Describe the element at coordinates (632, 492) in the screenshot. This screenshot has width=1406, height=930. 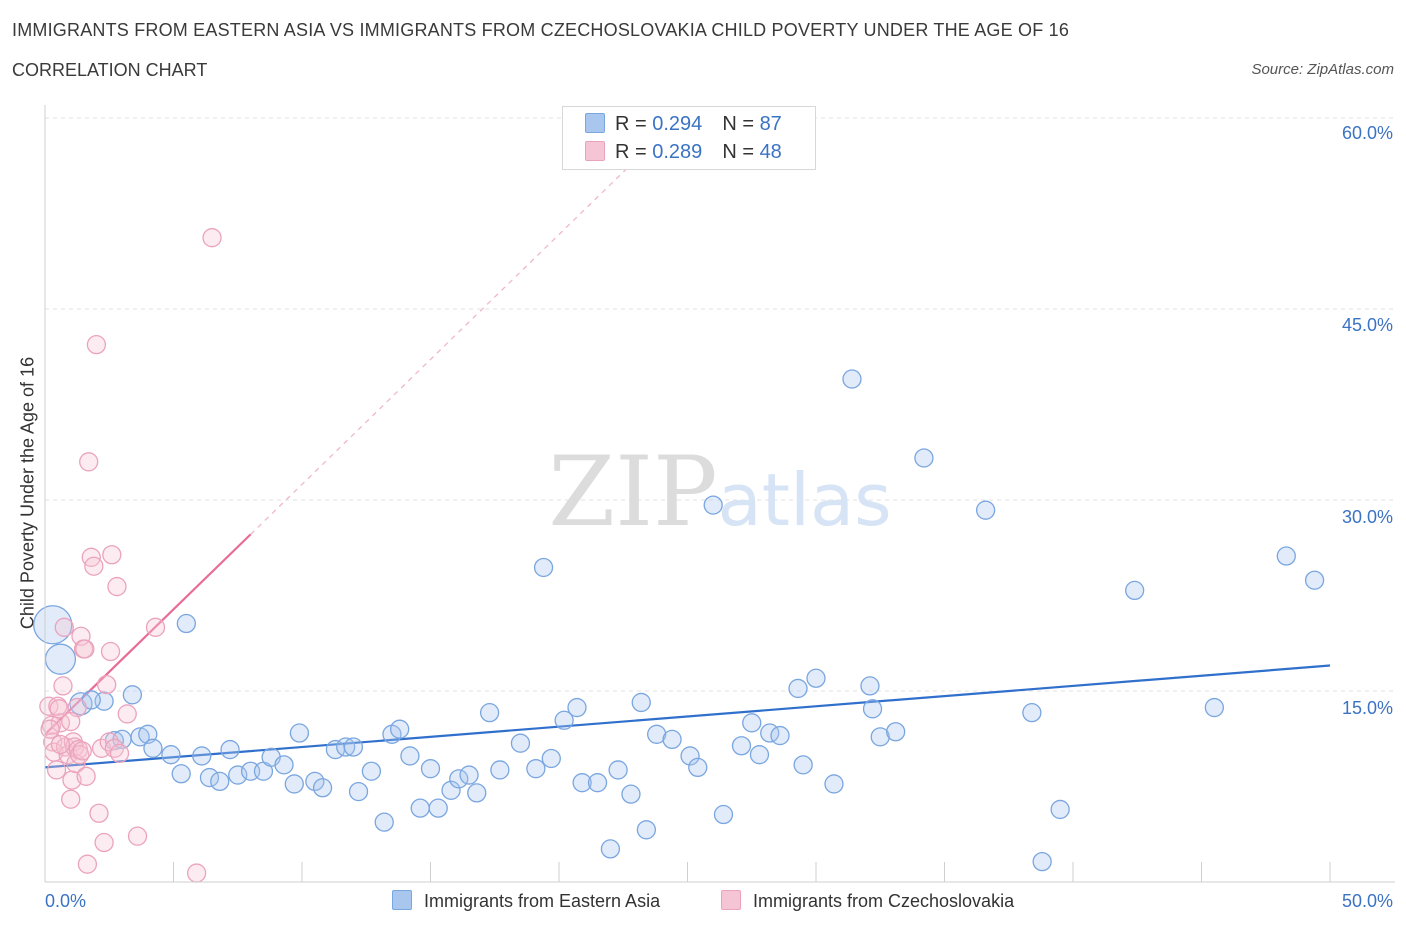
I see `watermark-zip: ZIP` at that location.